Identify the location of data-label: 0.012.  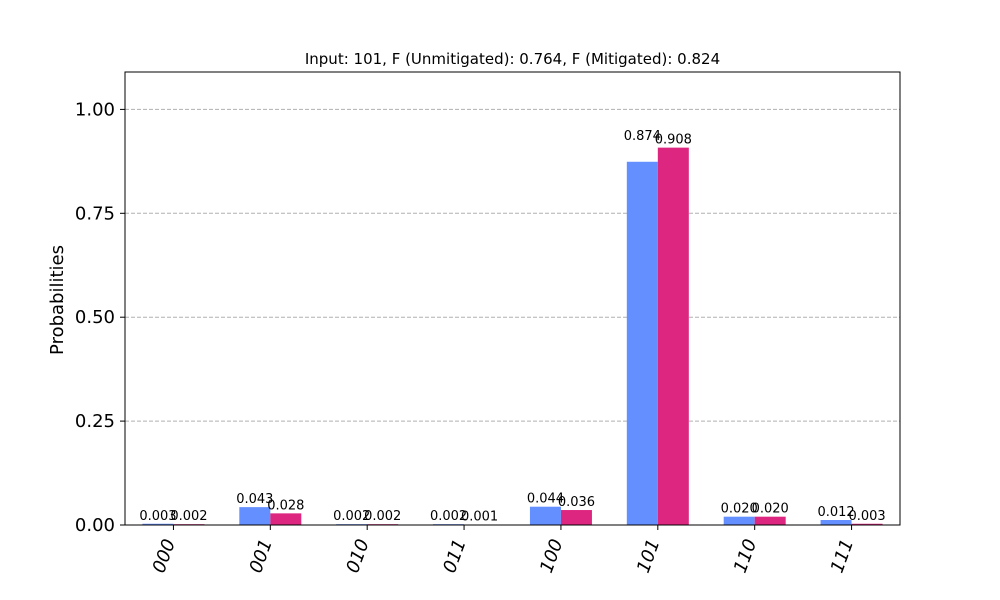
(835, 512).